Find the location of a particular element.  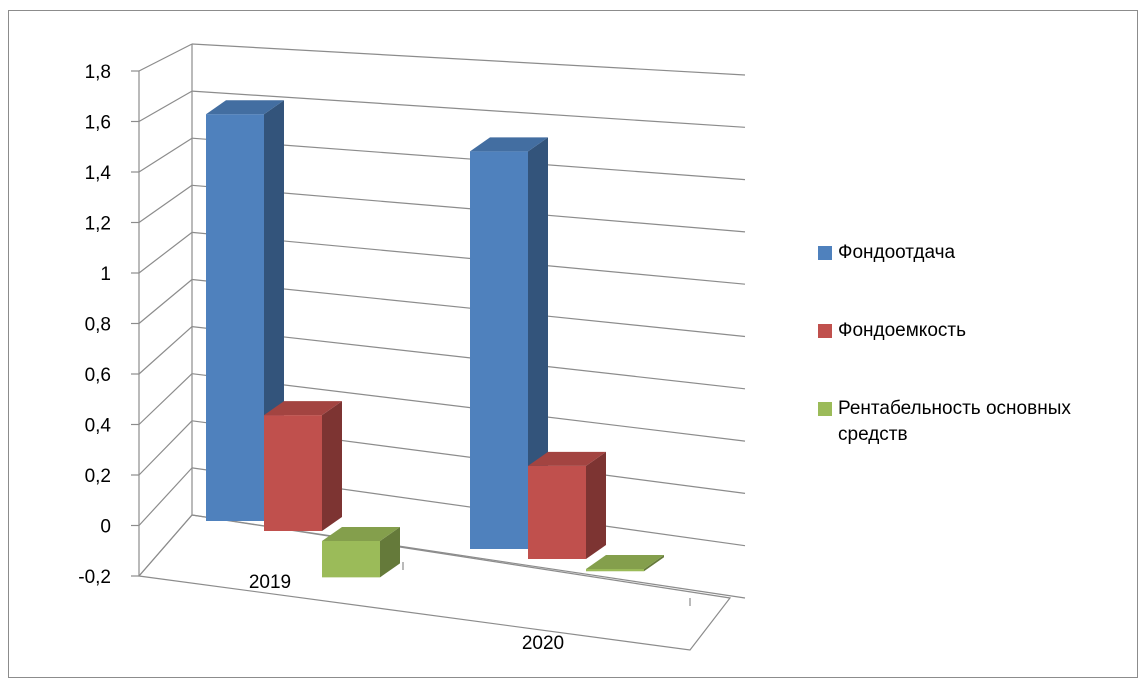

legend-label-fondootdacha: Фондоотдача is located at coordinates (897, 252).